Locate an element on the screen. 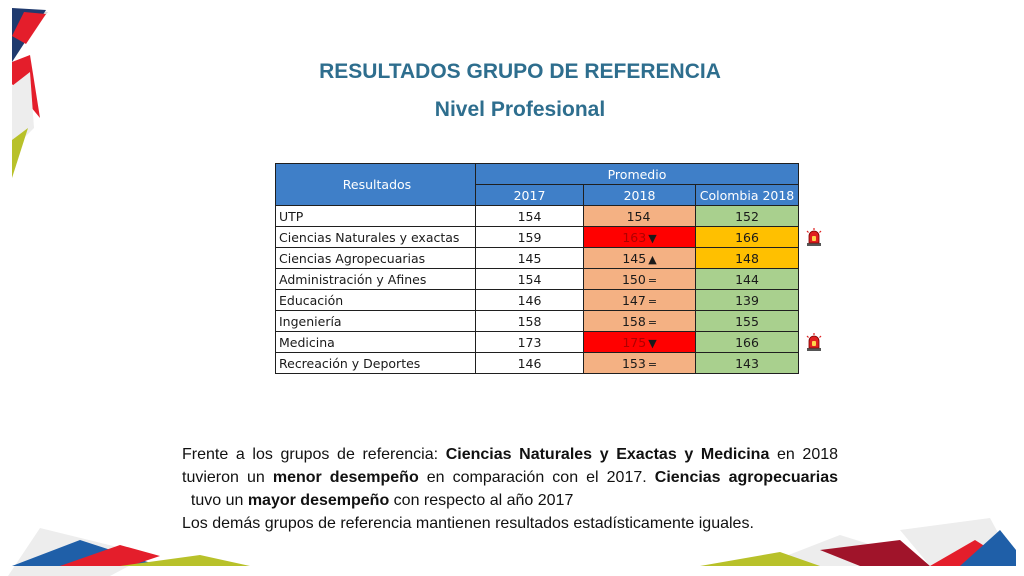 The width and height of the screenshot is (1024, 576). row-label: Ingeniería is located at coordinates (375, 321).